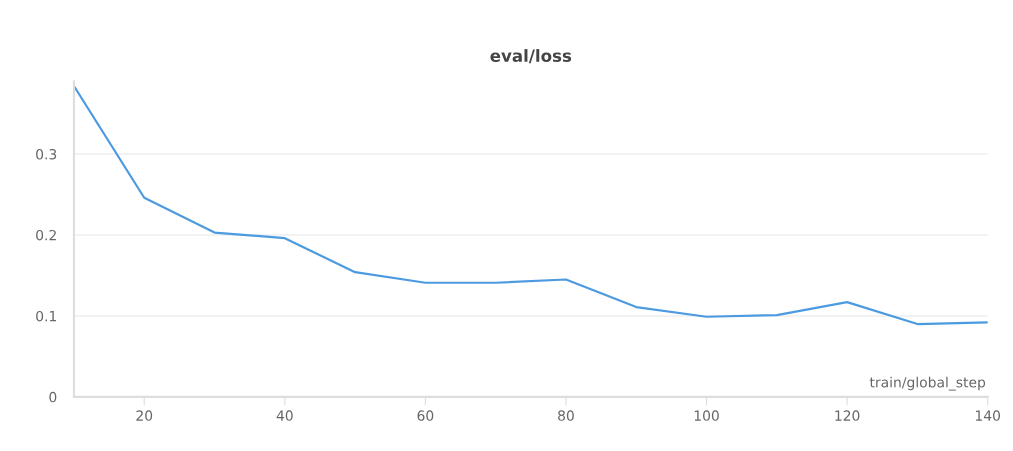 The image size is (1013, 451). Describe the element at coordinates (53, 397) in the screenshot. I see `y-tick-label: 0` at that location.